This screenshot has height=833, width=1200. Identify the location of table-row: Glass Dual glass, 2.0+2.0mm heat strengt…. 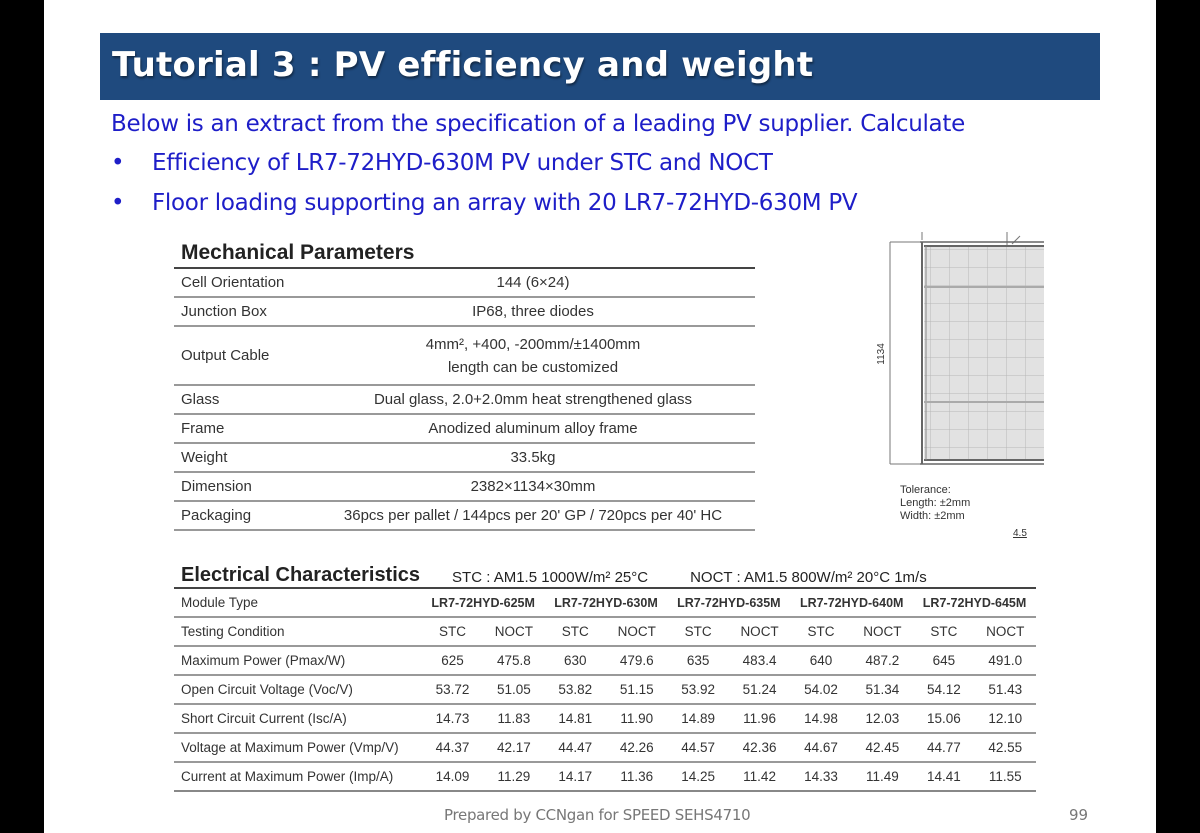
(464, 400).